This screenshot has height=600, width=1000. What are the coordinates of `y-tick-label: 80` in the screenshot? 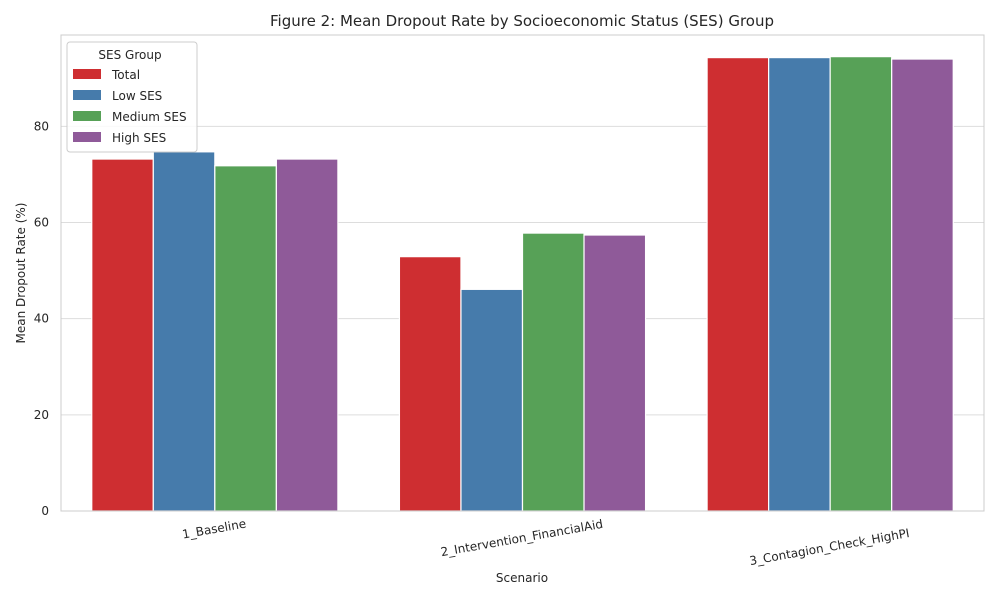 It's located at (41, 126).